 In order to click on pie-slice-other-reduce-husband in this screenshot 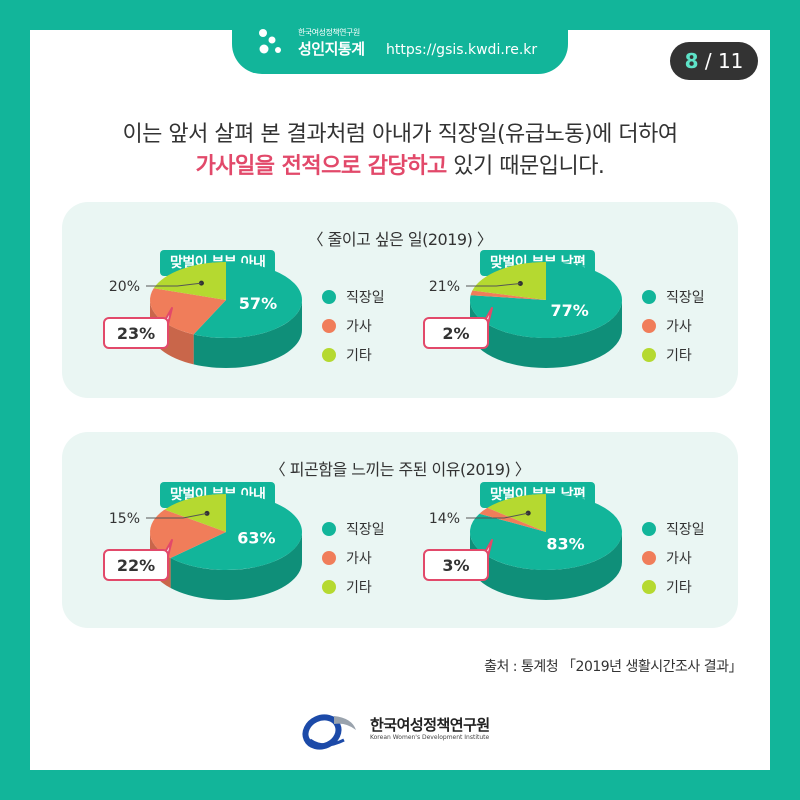, I will do `click(509, 281)`.